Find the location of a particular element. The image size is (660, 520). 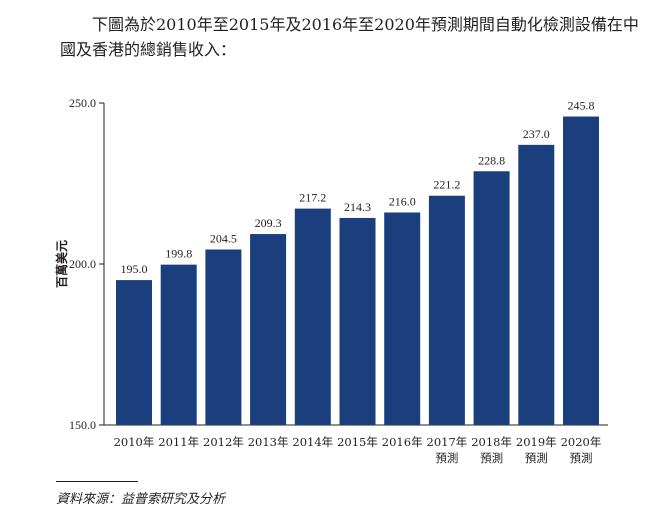

bar-value-label: 221.2 is located at coordinates (446, 185).